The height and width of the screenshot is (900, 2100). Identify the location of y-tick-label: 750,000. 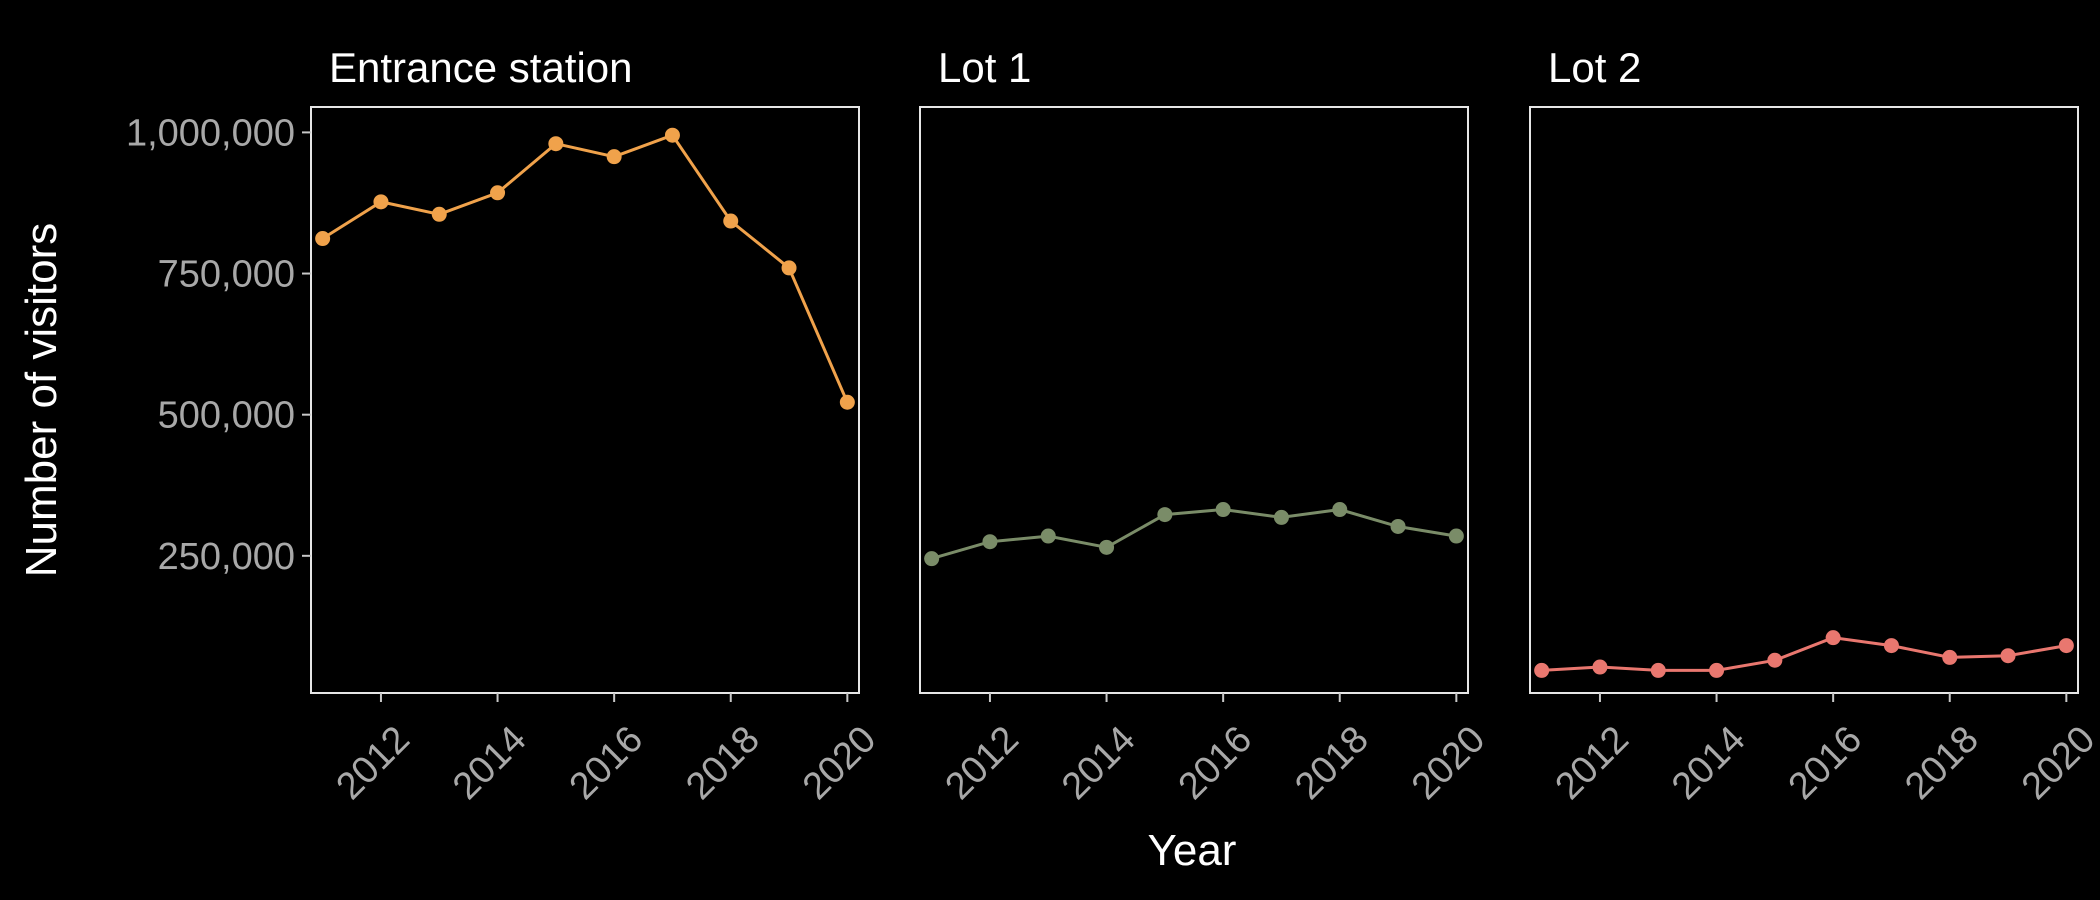
(226, 275).